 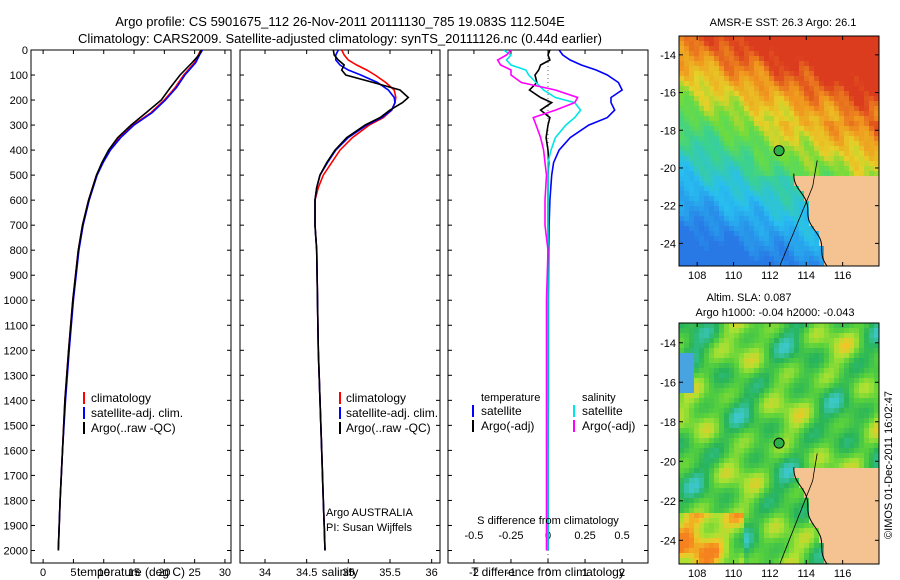 What do you see at coordinates (584, 536) in the screenshot?
I see `x-top-tick-label: 0.25` at bounding box center [584, 536].